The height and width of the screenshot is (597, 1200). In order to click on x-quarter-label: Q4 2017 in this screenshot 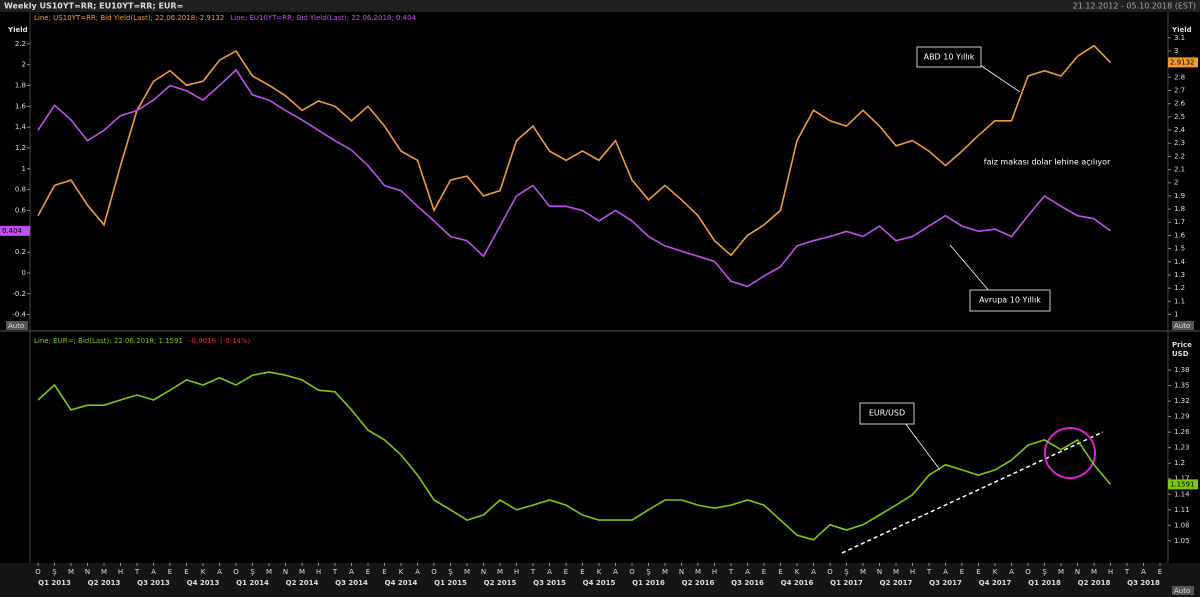, I will do `click(995, 583)`.